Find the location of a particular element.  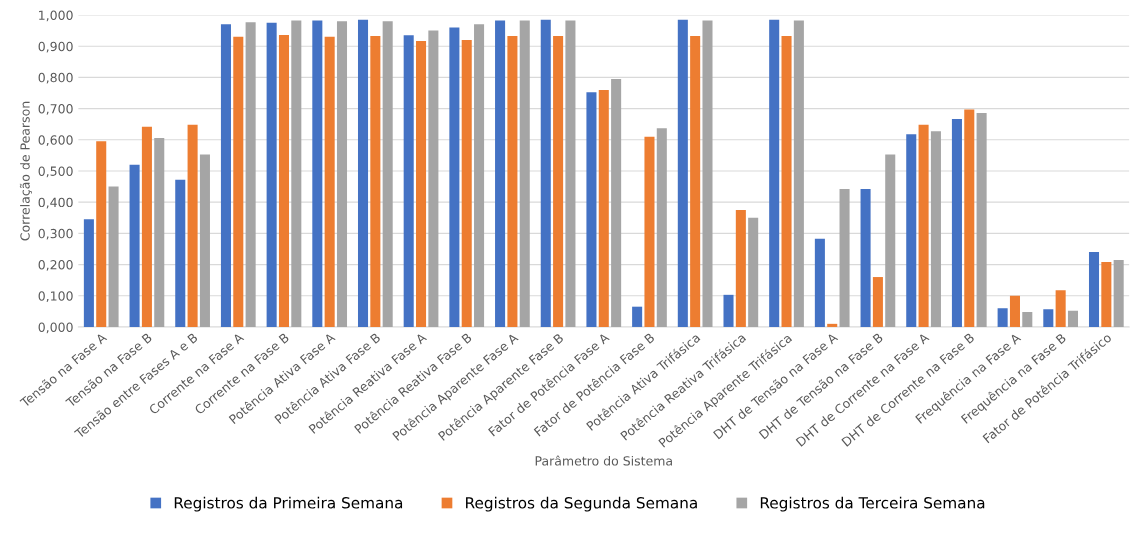

y-tick-label: 0,400 is located at coordinates (55, 203).